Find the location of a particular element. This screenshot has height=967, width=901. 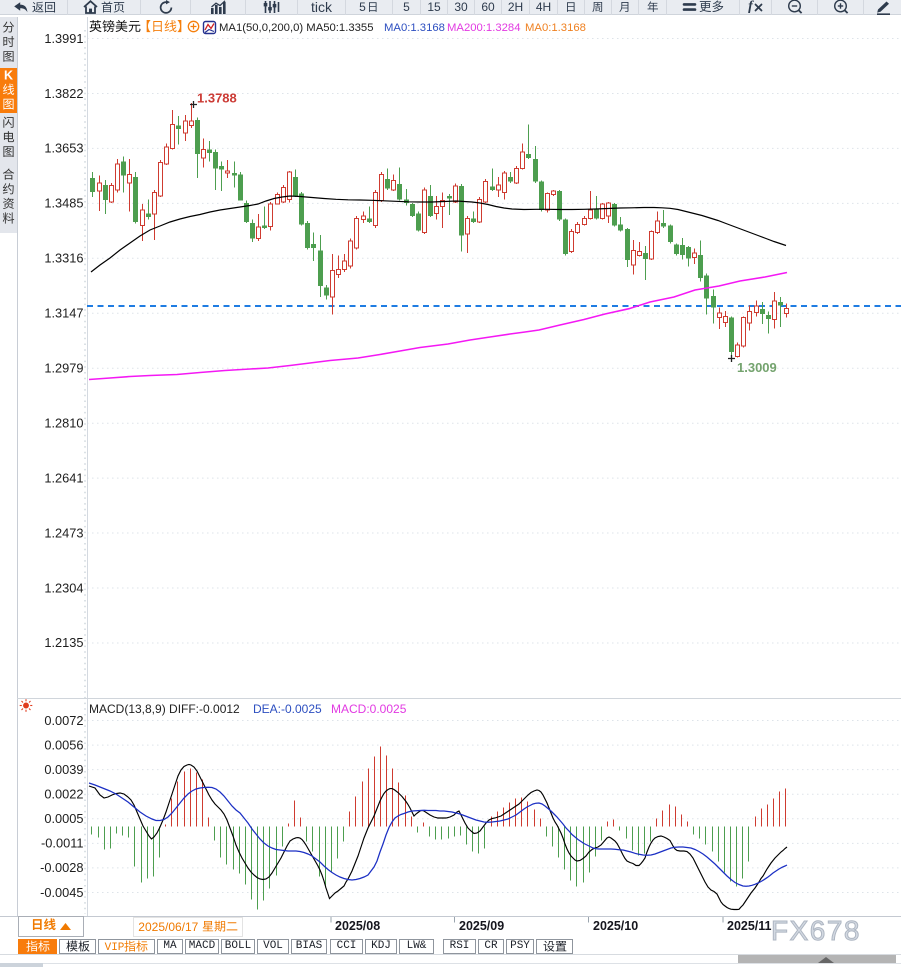

svg-text: 1.2979 is located at coordinates (63, 368).